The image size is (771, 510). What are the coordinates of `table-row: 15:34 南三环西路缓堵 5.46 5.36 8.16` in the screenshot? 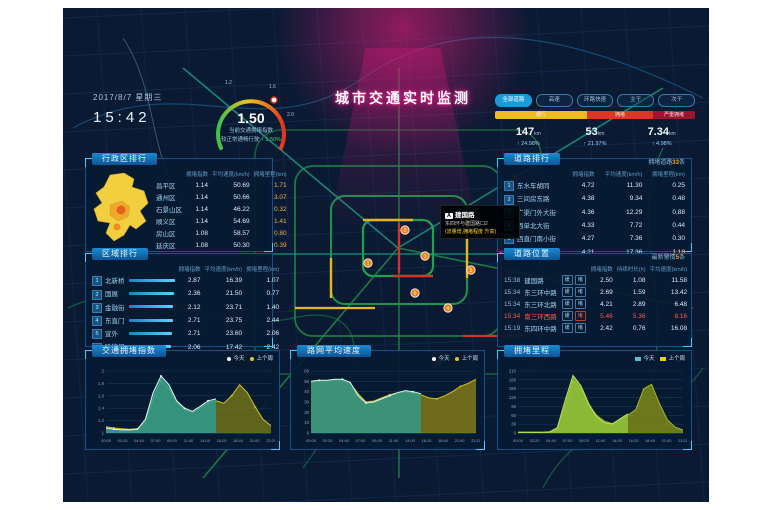 It's located at (595, 316).